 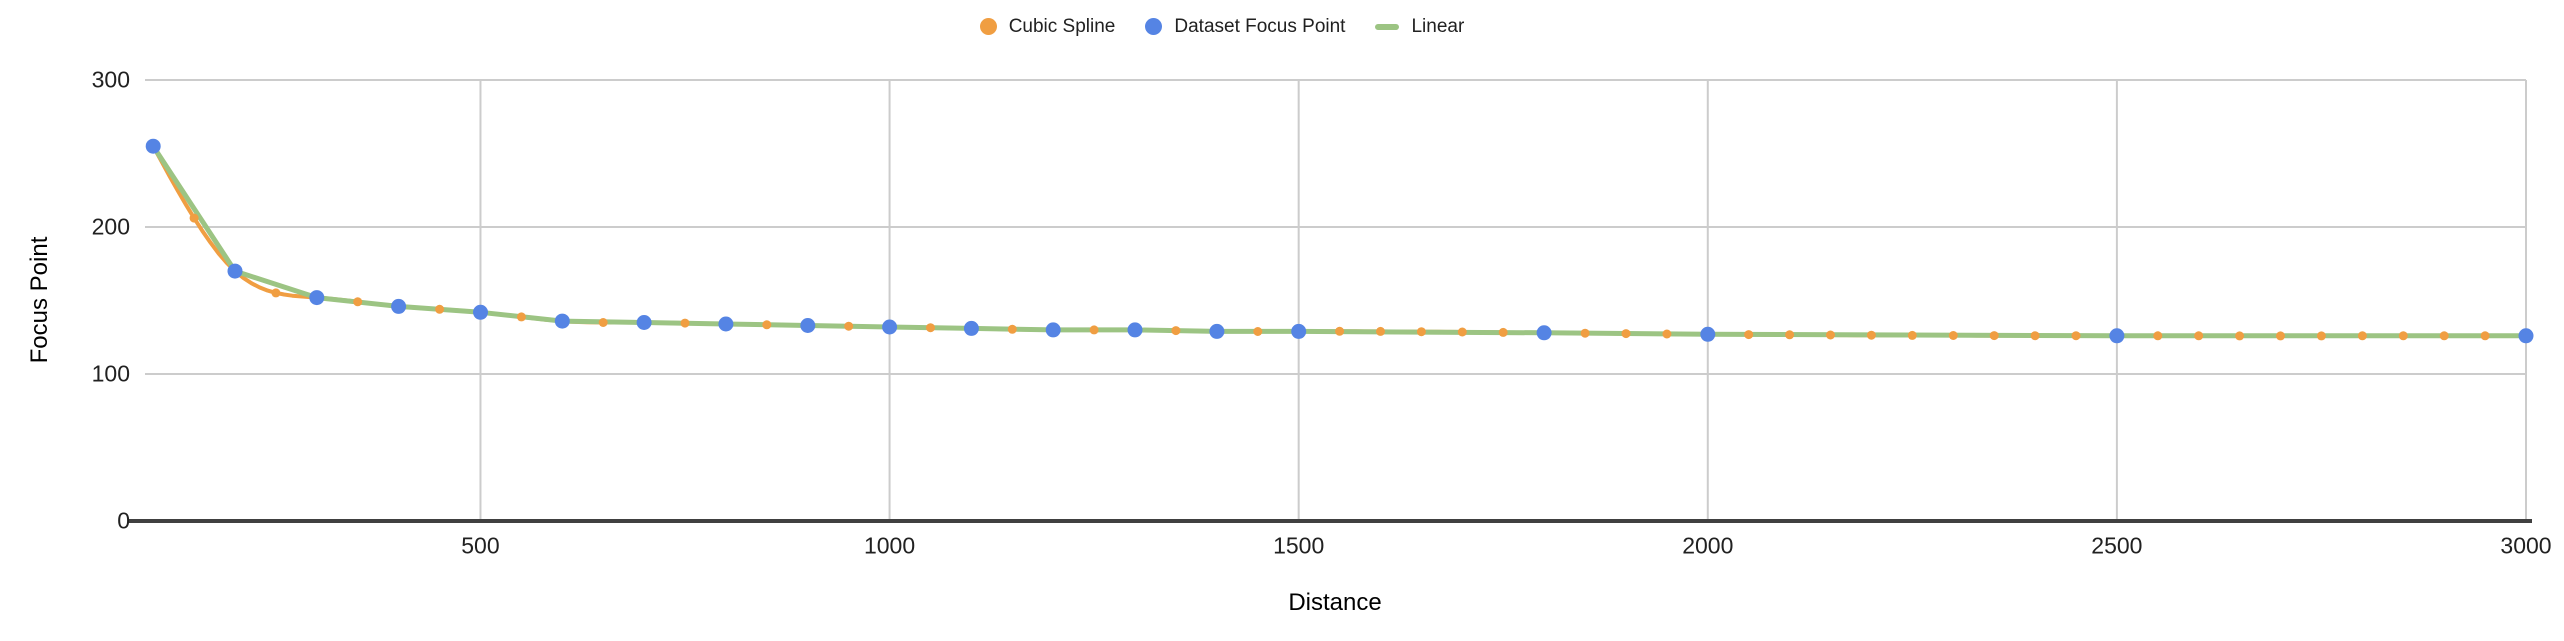 I want to click on x-axis-tick-label: 2500, so click(x=2117, y=545).